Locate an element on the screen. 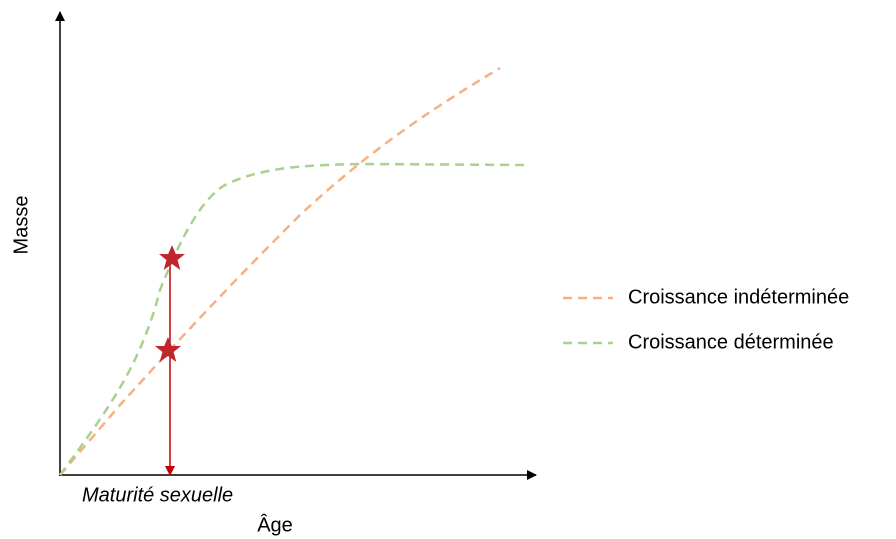  legend-label: Croissance déterminée is located at coordinates (731, 342).